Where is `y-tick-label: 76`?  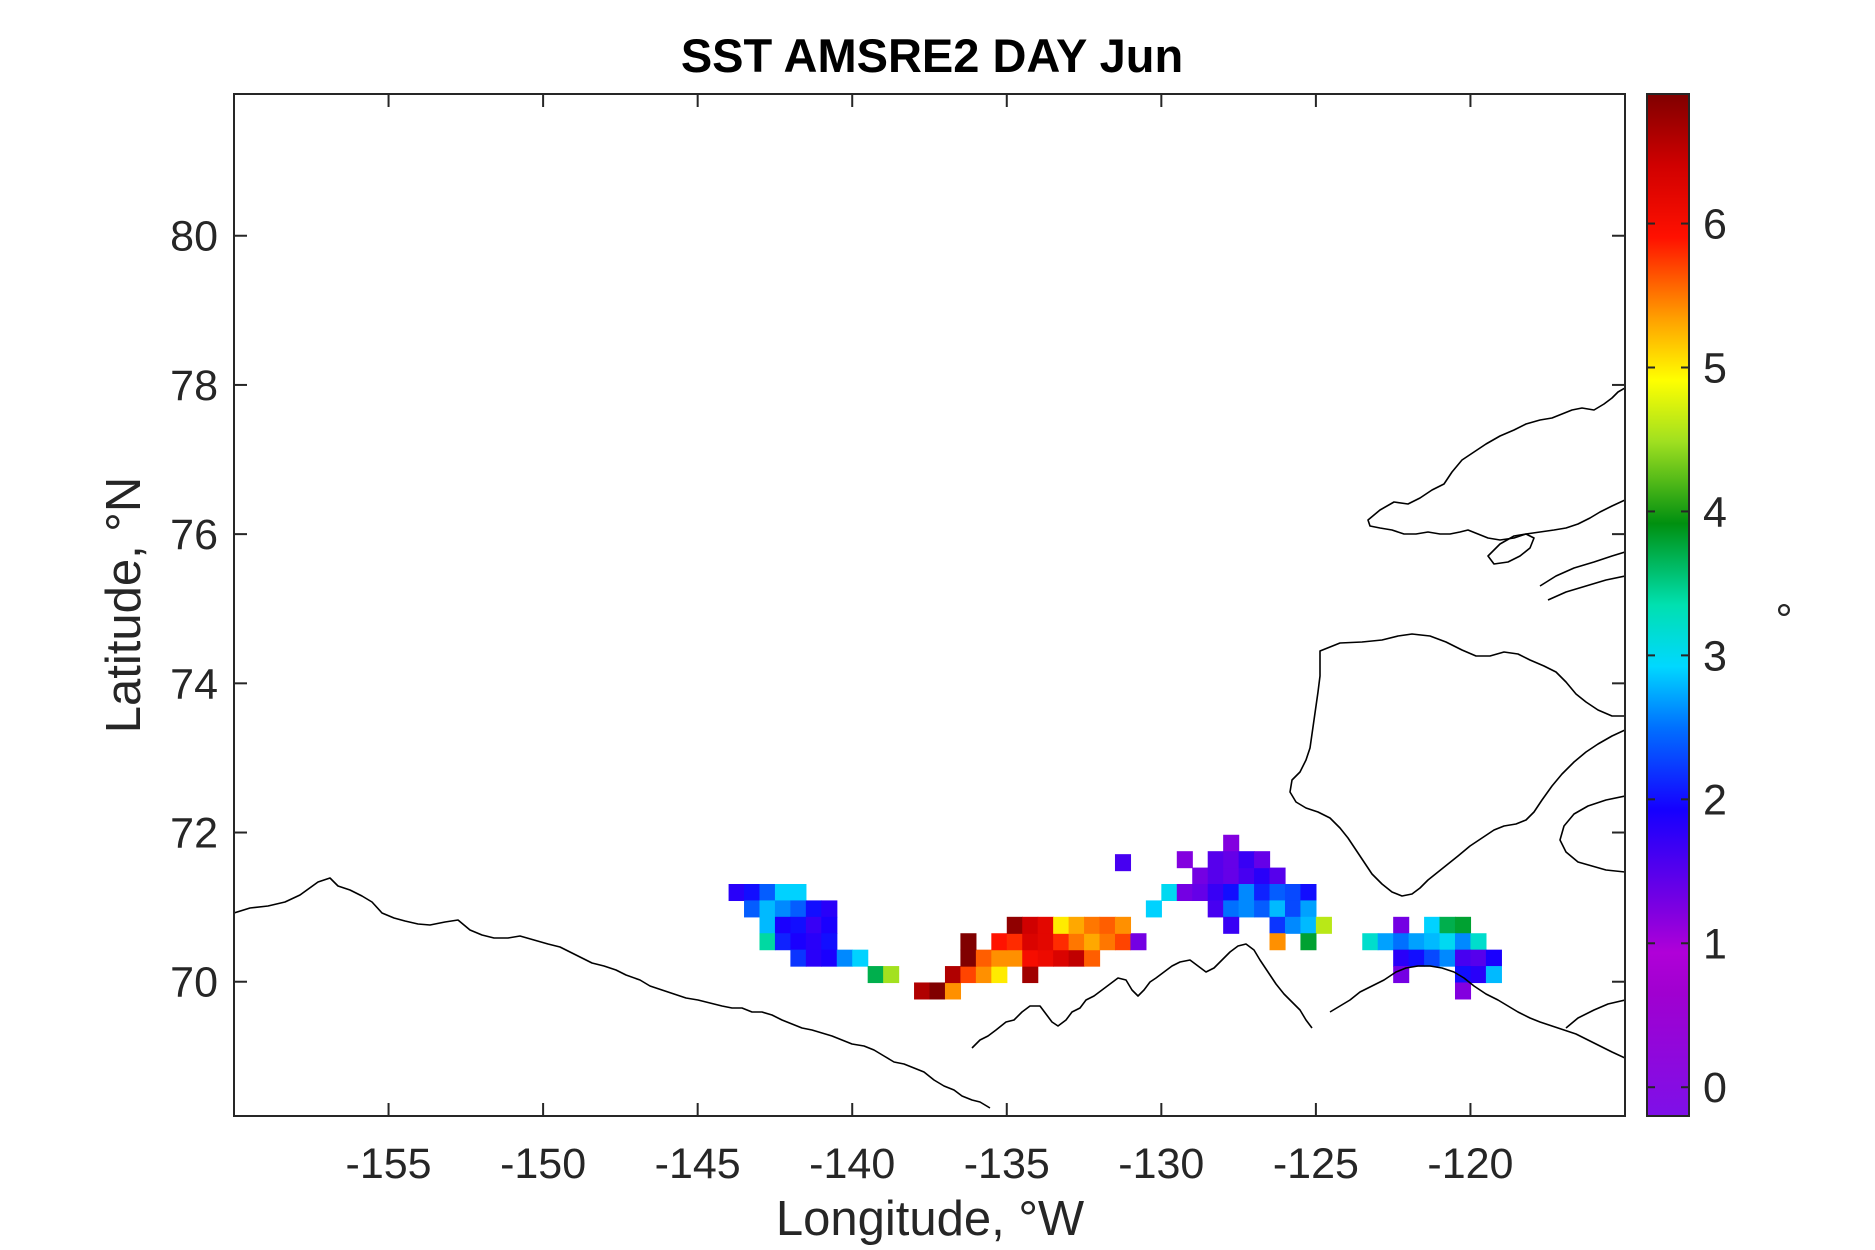 y-tick-label: 76 is located at coordinates (194, 535).